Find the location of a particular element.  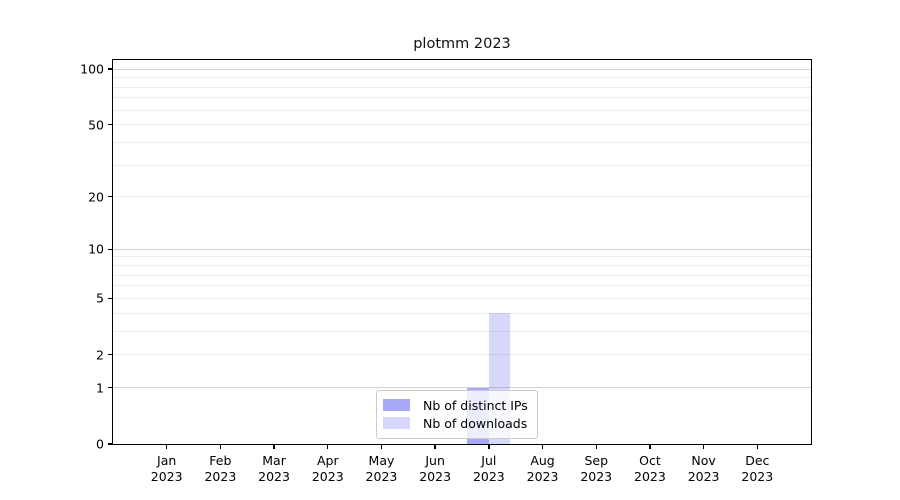

x-tick-label-dec: Dec 2023 is located at coordinates (757, 468).